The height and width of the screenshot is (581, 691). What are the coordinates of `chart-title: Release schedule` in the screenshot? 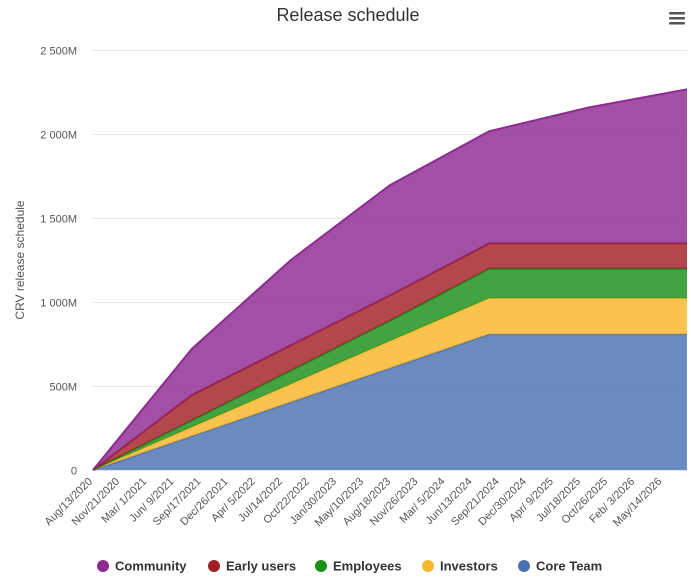 It's located at (347, 15).